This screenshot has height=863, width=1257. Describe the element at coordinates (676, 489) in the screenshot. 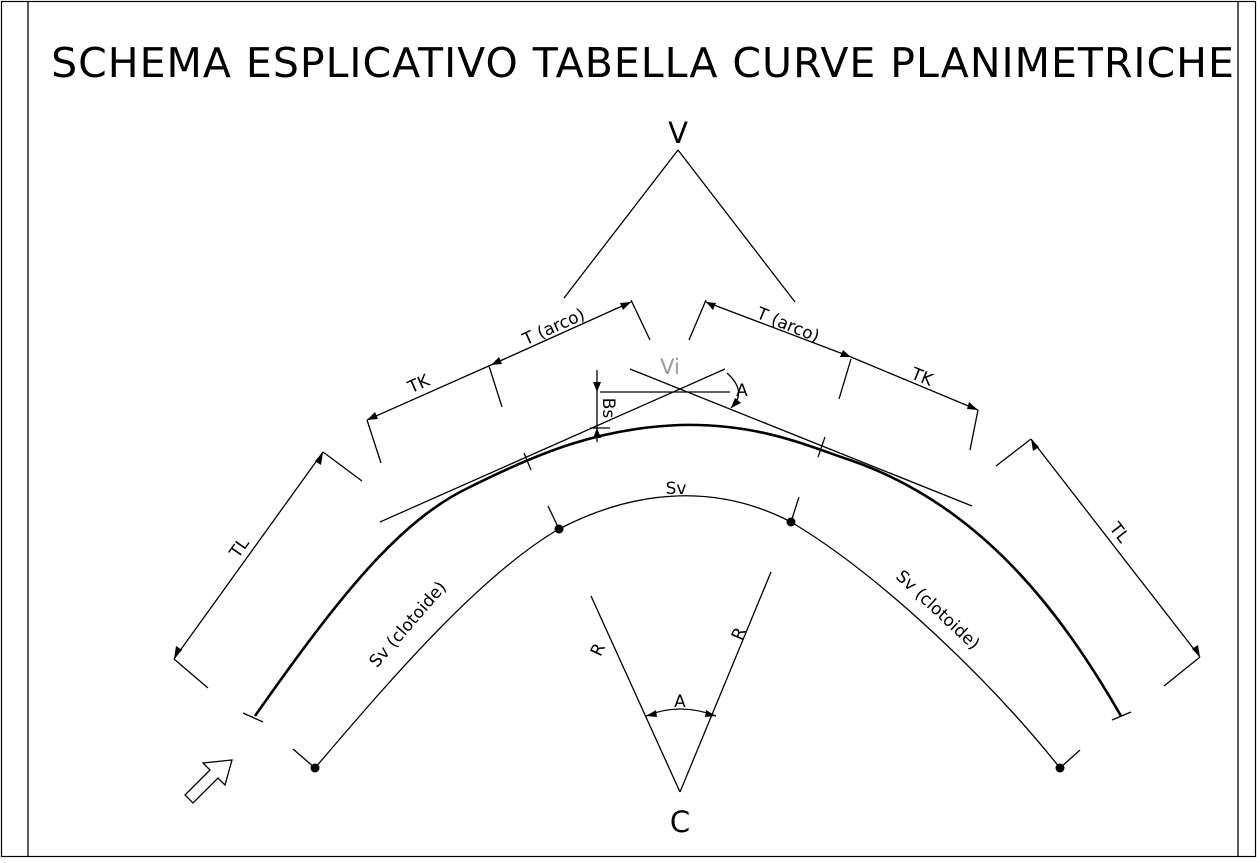

I see `sv-arc-label: Sv` at that location.